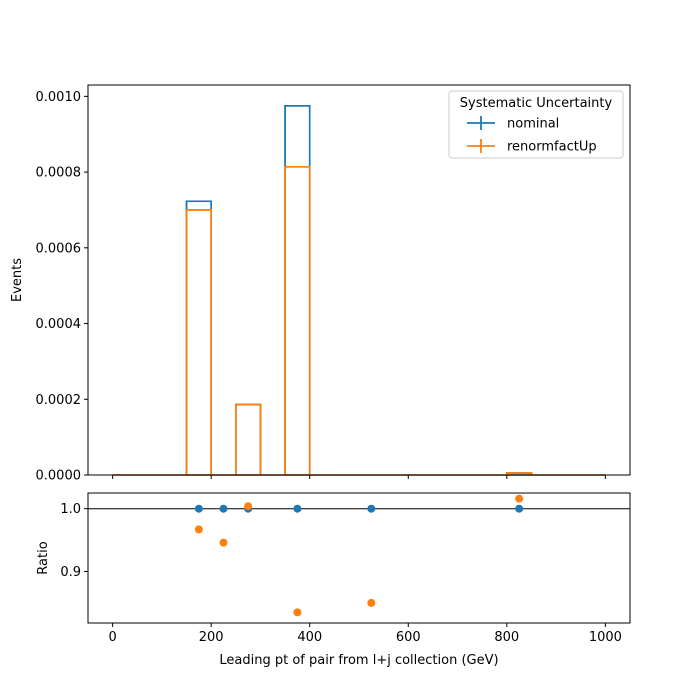 The height and width of the screenshot is (700, 700). What do you see at coordinates (59, 324) in the screenshot?
I see `y-tick-label: 0.0004` at bounding box center [59, 324].